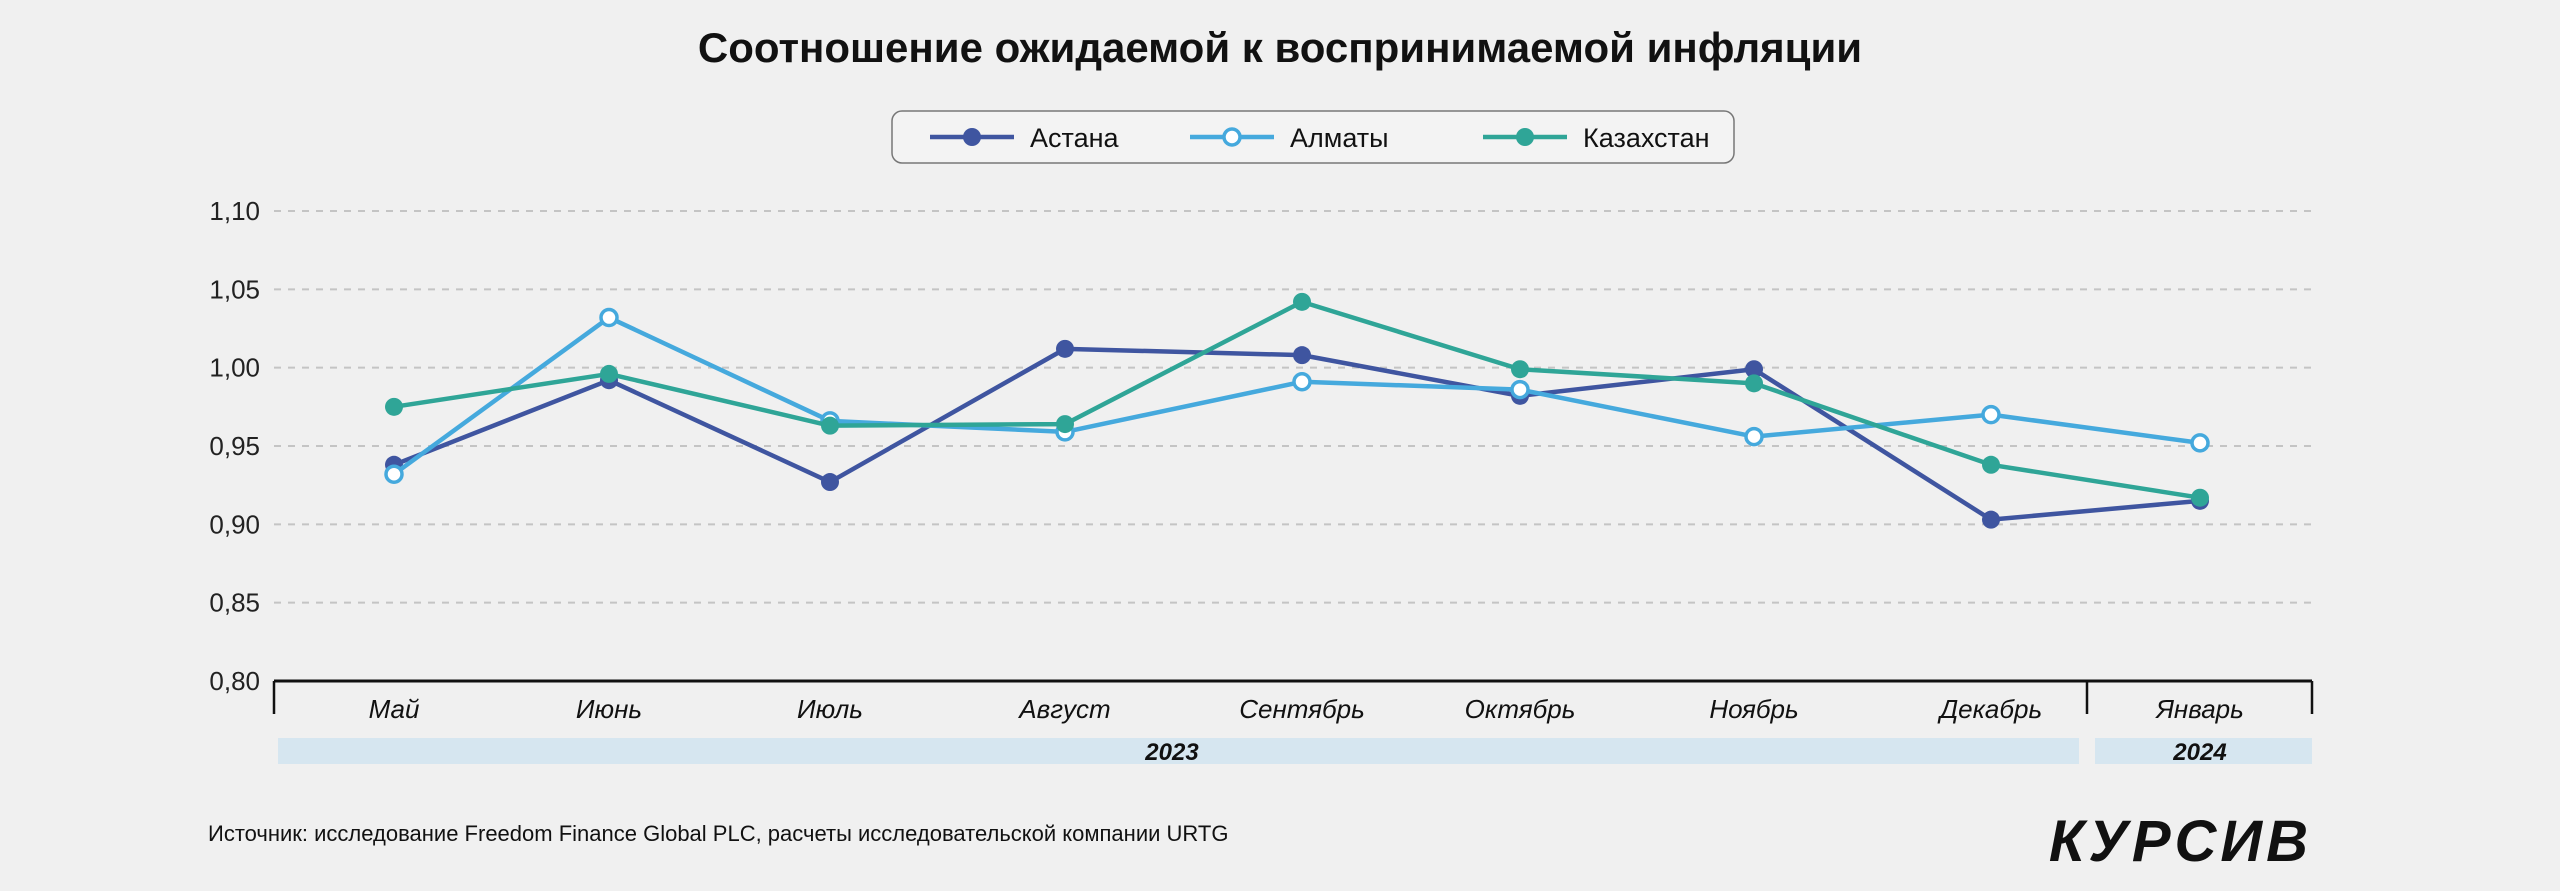  I want to click on y-tick-label: 1,10, so click(234, 211).